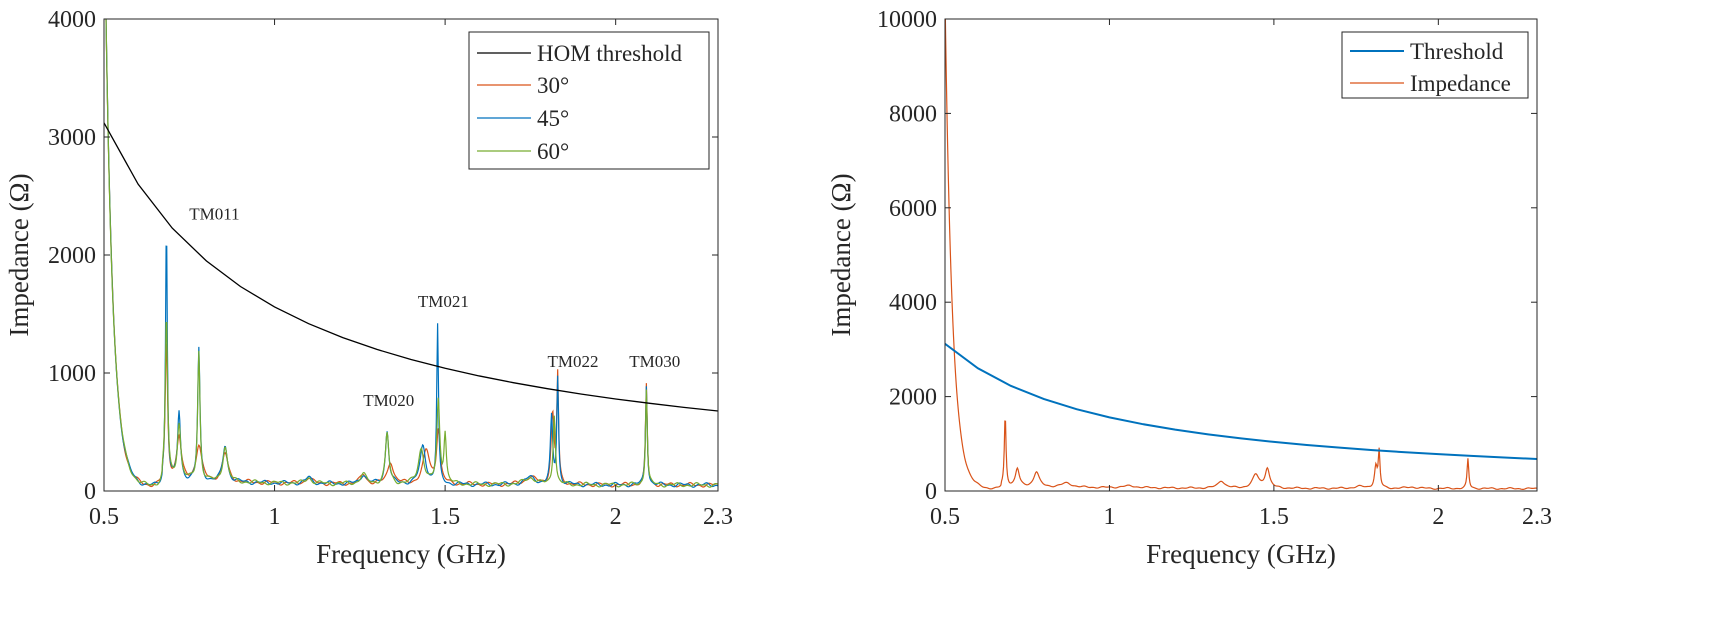  What do you see at coordinates (104, 517) in the screenshot?
I see `left-x-tick-label: 0.5` at bounding box center [104, 517].